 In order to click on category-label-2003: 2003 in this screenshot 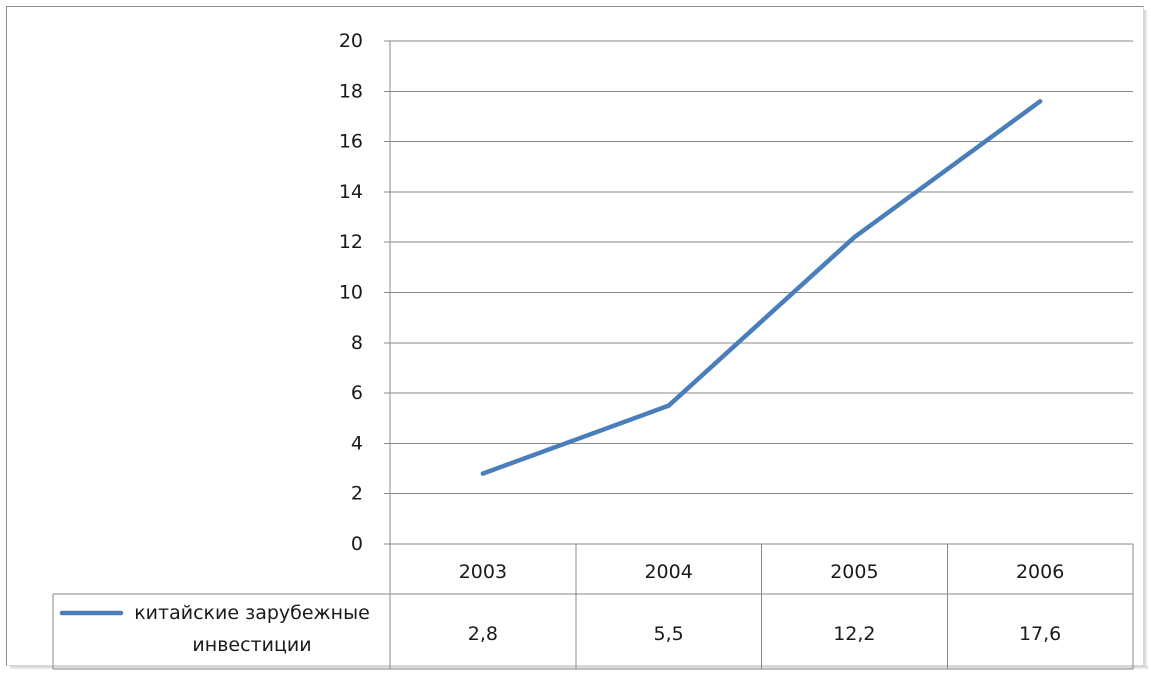, I will do `click(483, 572)`.